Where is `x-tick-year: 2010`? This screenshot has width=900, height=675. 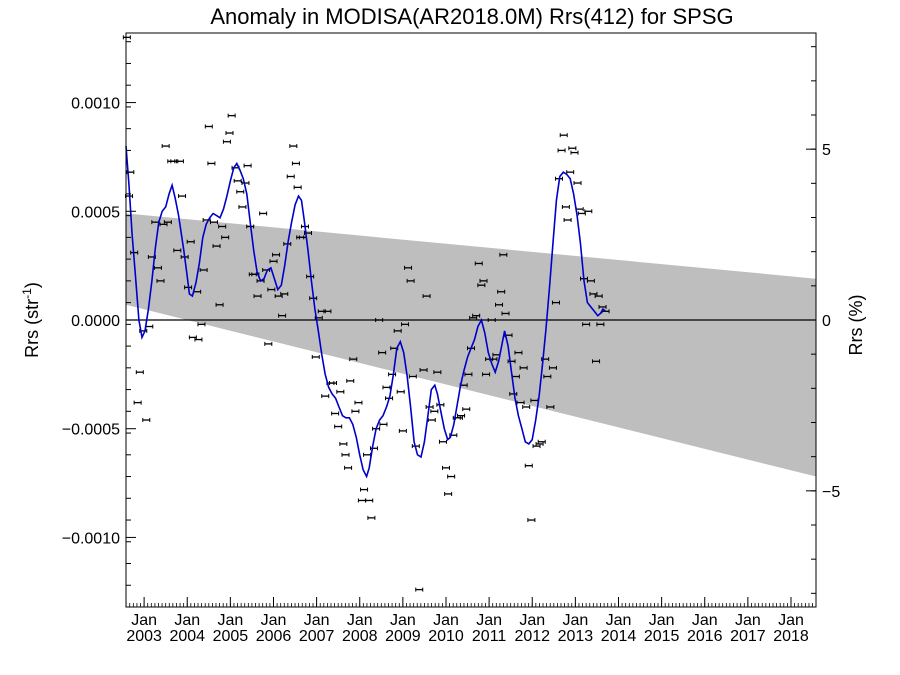 x-tick-year: 2010 is located at coordinates (446, 636).